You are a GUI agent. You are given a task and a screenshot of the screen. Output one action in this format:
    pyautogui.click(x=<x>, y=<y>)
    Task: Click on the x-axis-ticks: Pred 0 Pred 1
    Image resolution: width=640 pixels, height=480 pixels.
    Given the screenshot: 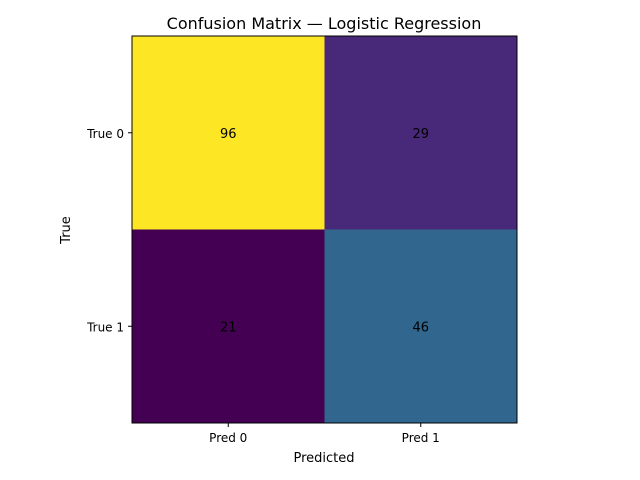 What is the action you would take?
    pyautogui.click(x=324, y=434)
    